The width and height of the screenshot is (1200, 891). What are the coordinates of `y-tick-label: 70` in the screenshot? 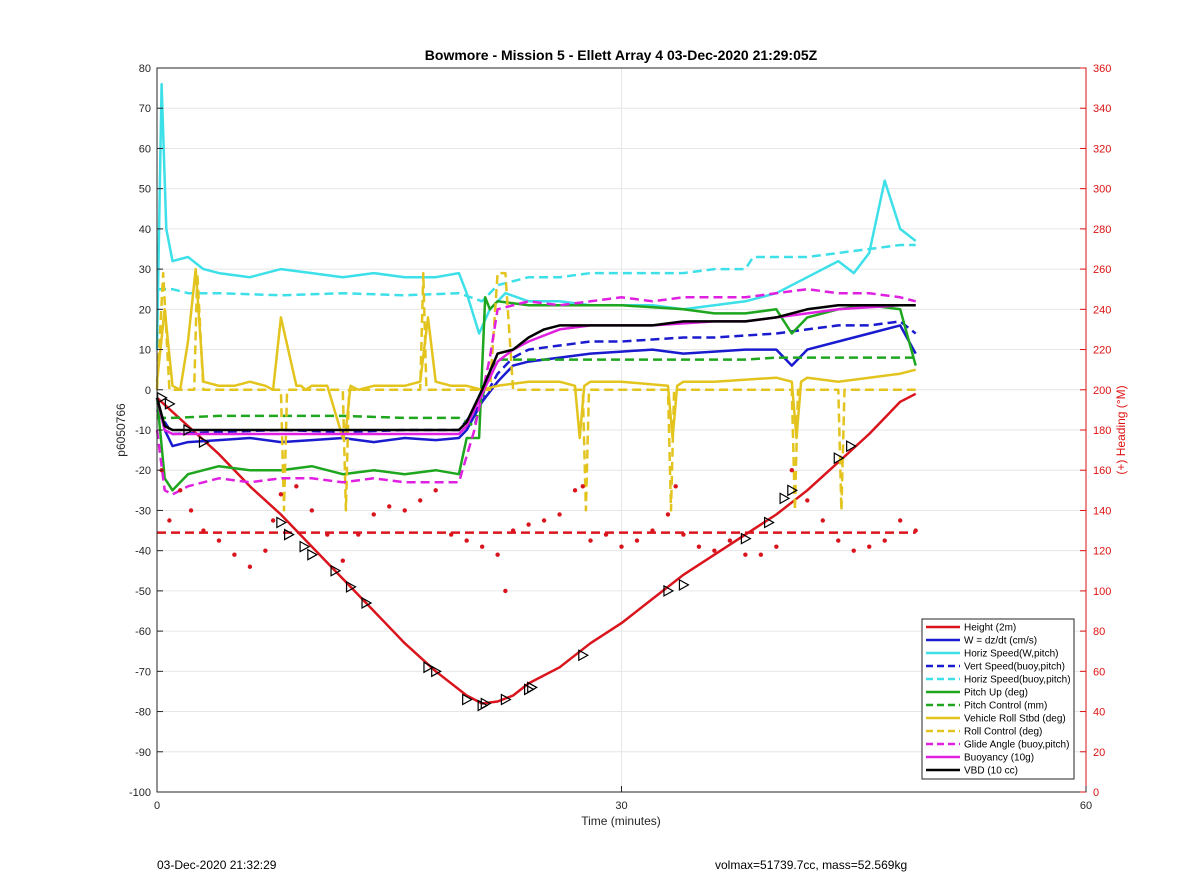 It's located at (145, 109).